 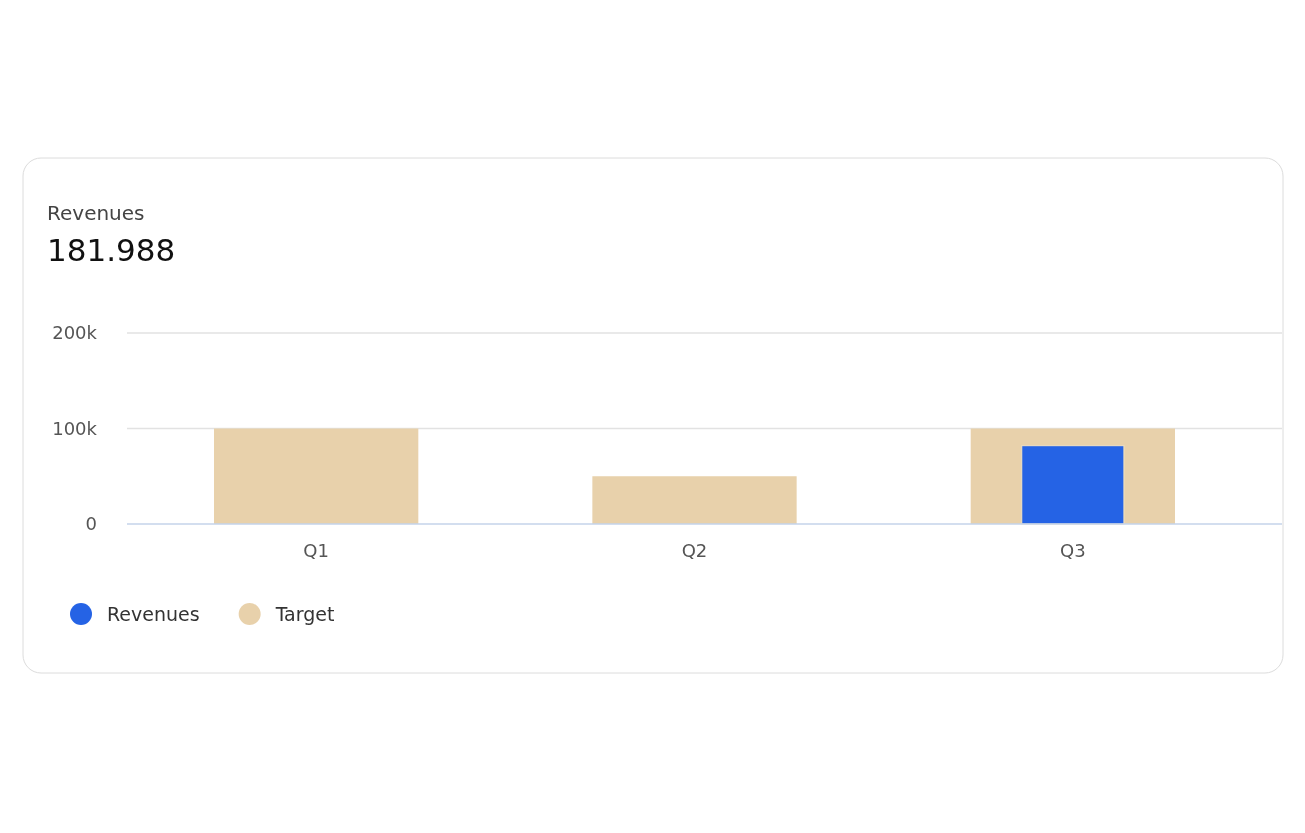 What do you see at coordinates (91, 524) in the screenshot?
I see `y-tick-label: 0` at bounding box center [91, 524].